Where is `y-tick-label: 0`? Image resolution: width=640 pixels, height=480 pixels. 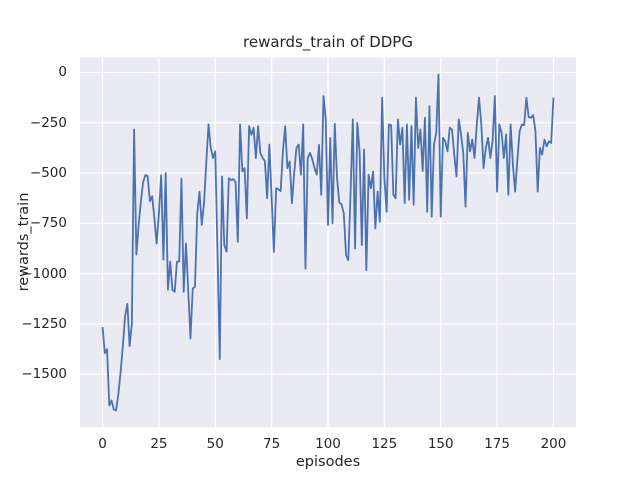
y-tick-label: 0 is located at coordinates (62, 72).